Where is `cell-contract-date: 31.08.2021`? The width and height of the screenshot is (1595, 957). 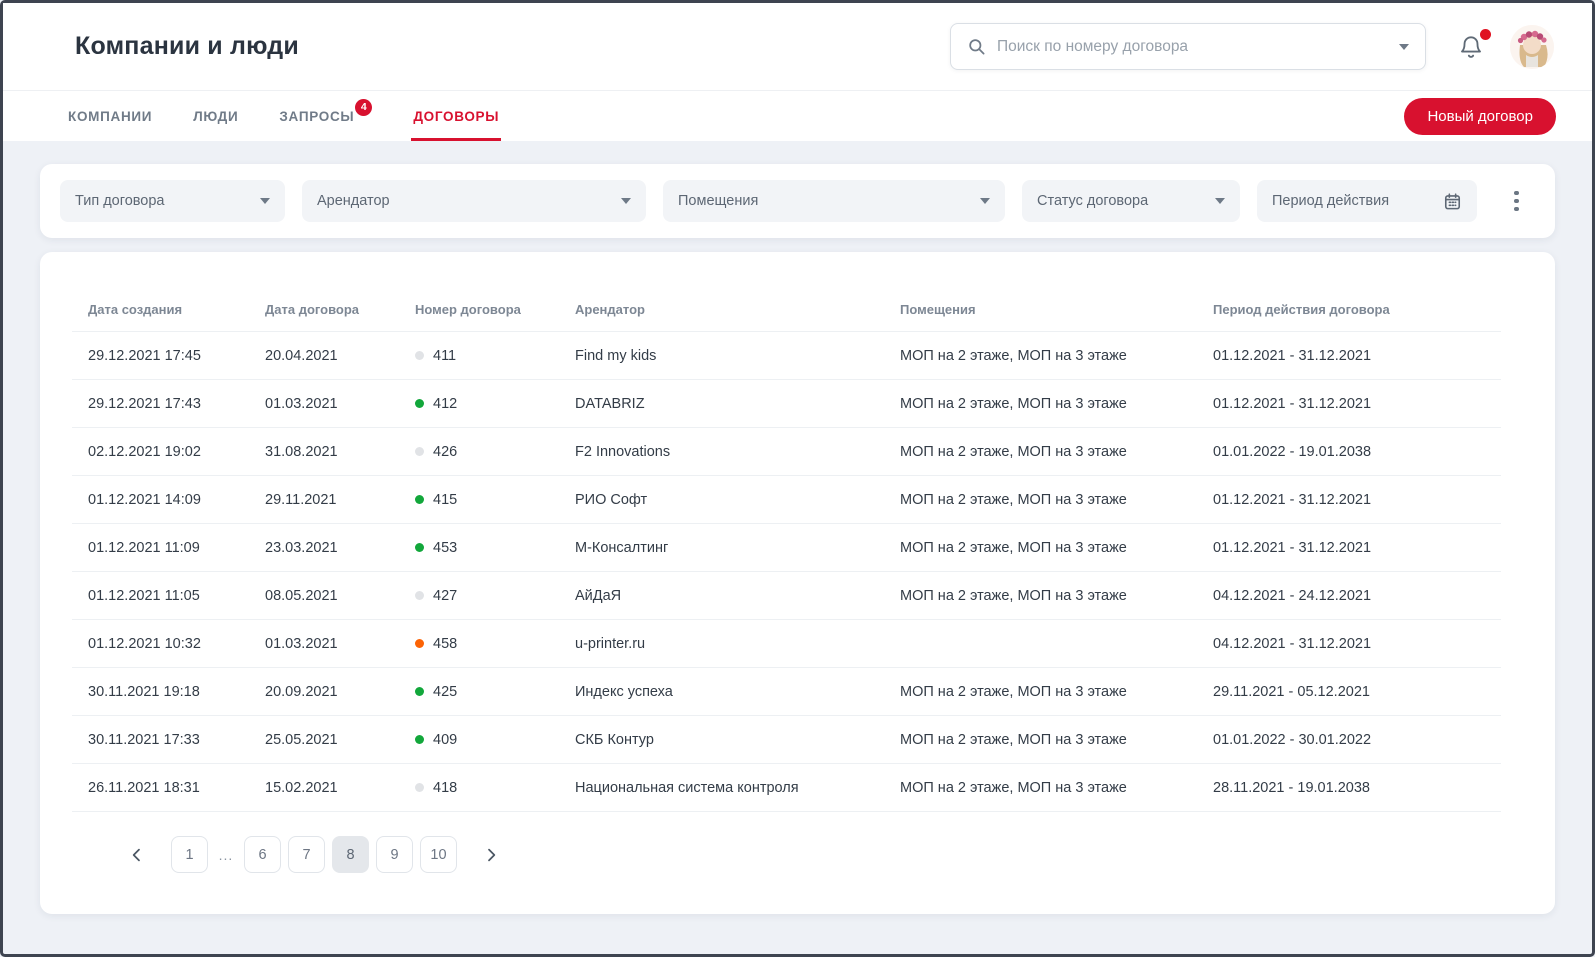
cell-contract-date: 31.08.2021 is located at coordinates (301, 451).